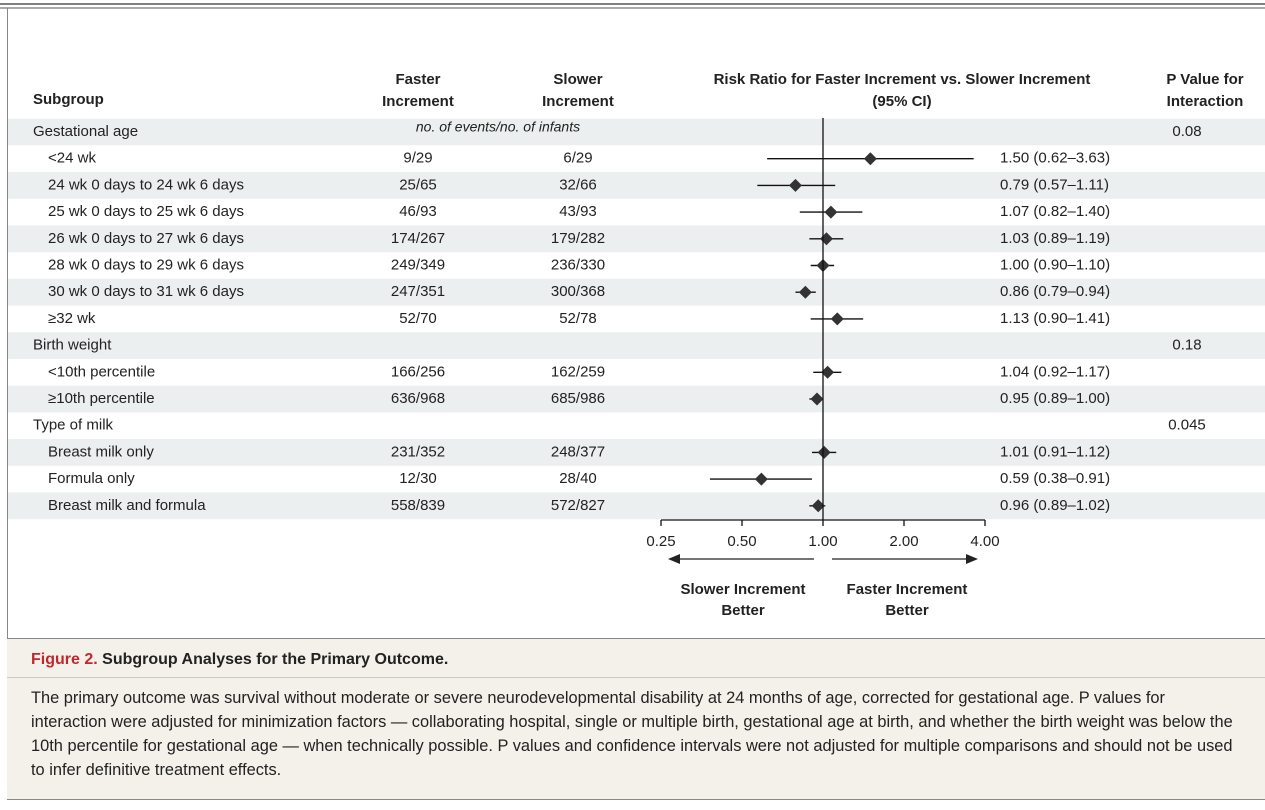 Image resolution: width=1265 pixels, height=810 pixels. What do you see at coordinates (146, 211) in the screenshot?
I see `subgroup-label: 25 wk 0 days to 25 wk 6 days` at bounding box center [146, 211].